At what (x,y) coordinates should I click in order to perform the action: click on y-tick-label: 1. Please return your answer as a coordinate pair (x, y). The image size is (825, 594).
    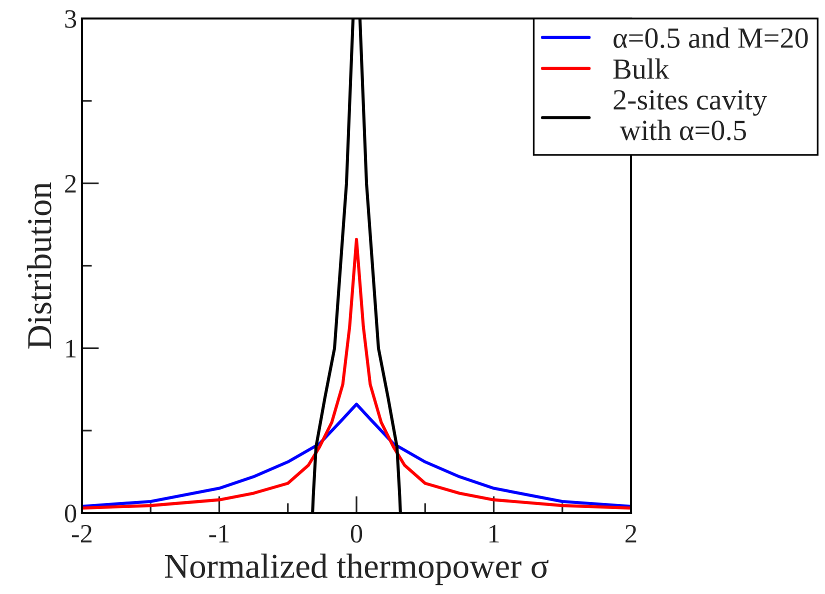
    Looking at the image, I should click on (71, 349).